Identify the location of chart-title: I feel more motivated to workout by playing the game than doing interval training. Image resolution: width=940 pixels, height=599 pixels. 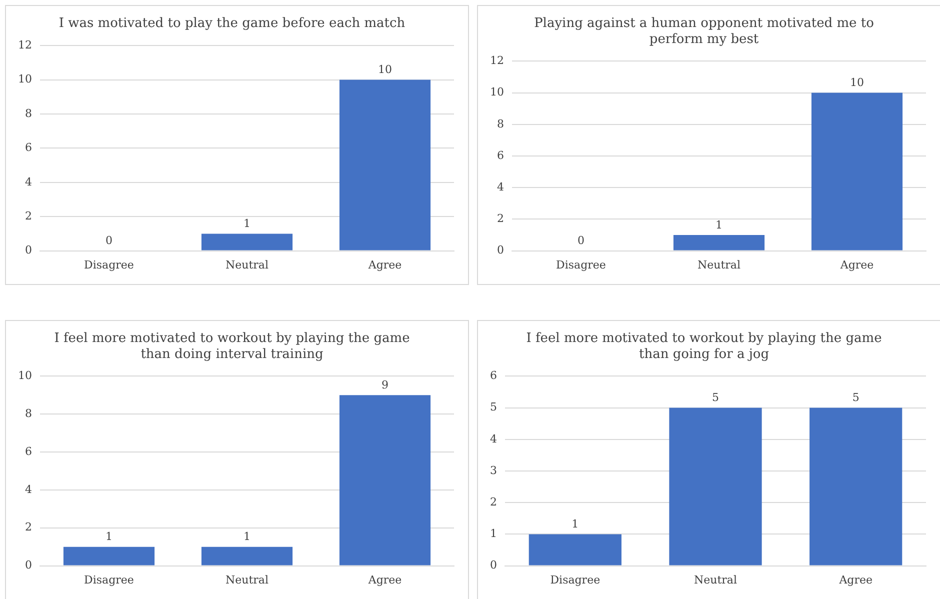
(232, 346).